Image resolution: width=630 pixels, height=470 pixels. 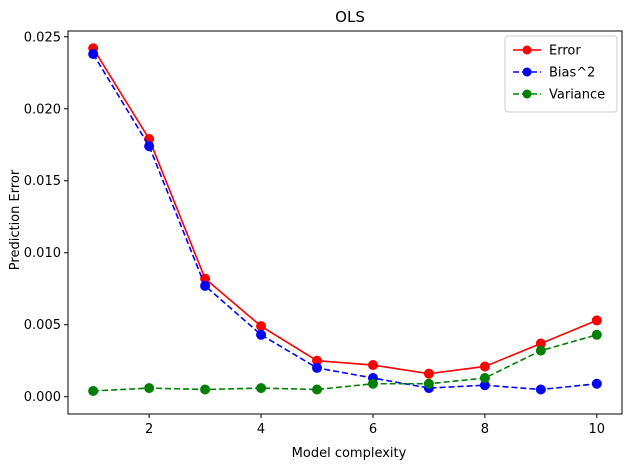 What do you see at coordinates (42, 181) in the screenshot?
I see `y-tick-label: 0.015` at bounding box center [42, 181].